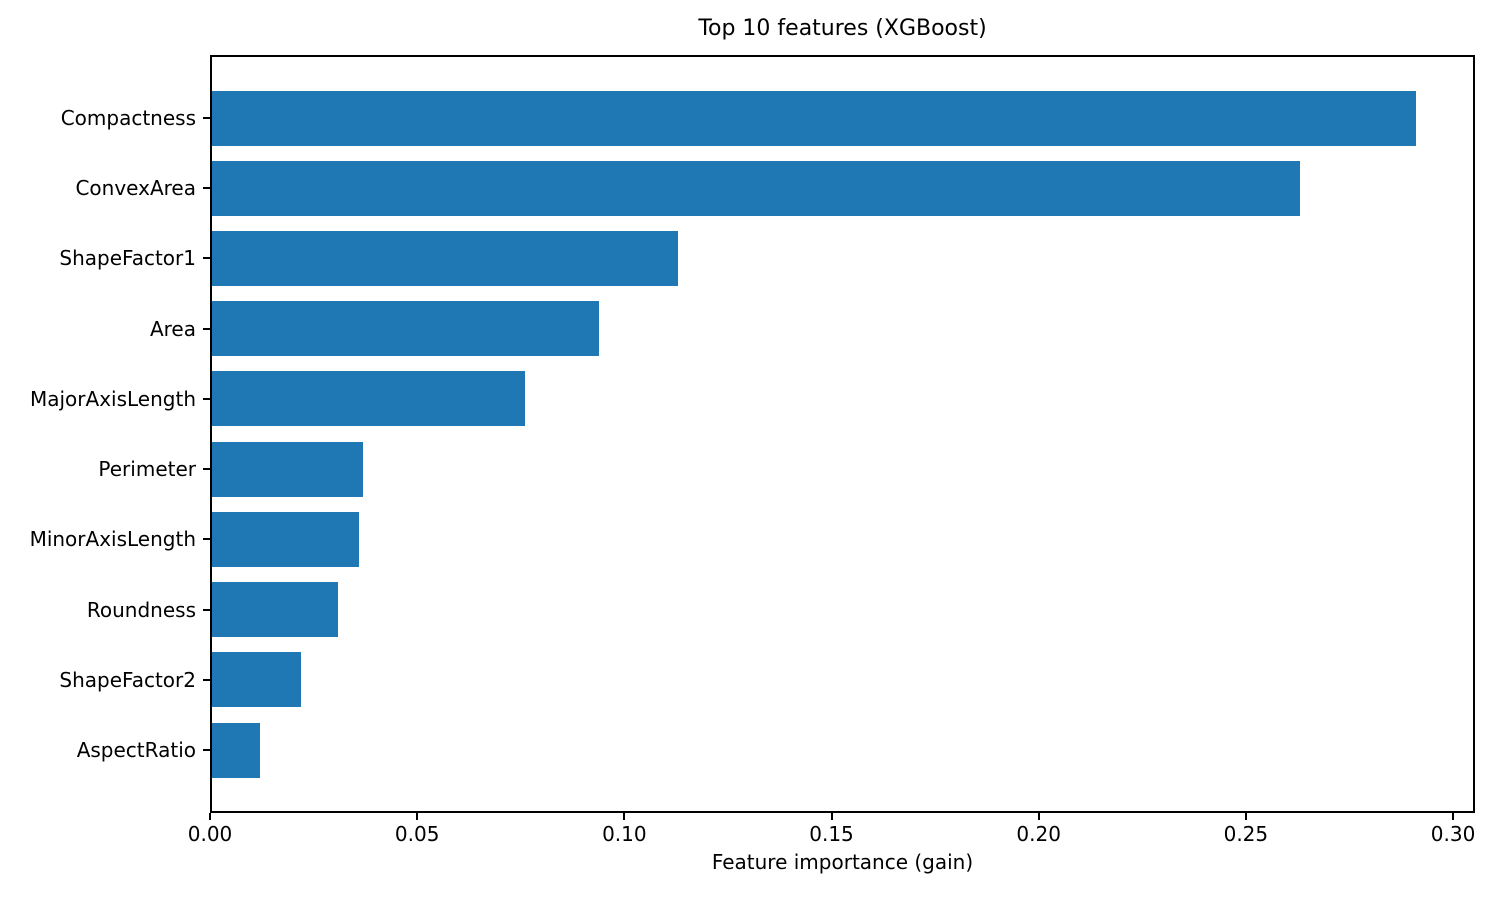  What do you see at coordinates (112, 539) in the screenshot?
I see `y-tick-label-minoraxislength: MinorAxisLength` at bounding box center [112, 539].